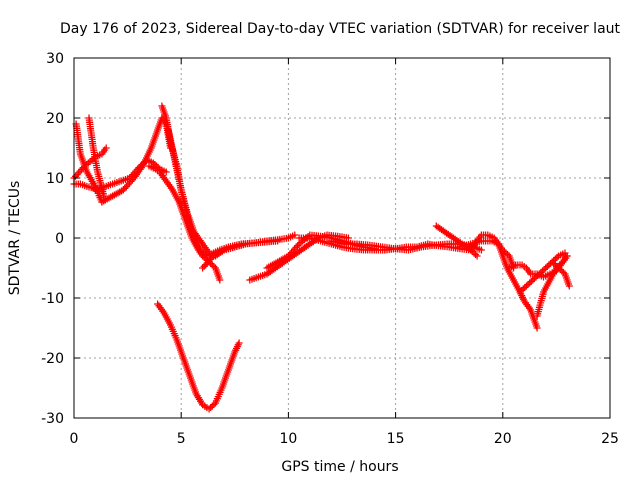 This screenshot has height=480, width=640. I want to click on x-tick-label: 20, so click(503, 439).